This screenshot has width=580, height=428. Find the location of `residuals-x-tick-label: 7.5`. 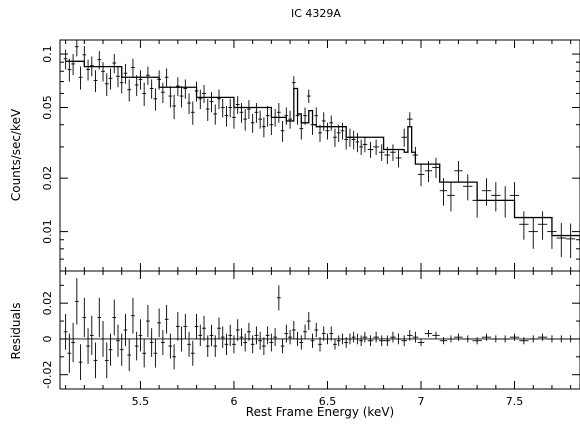

residuals-x-tick-label: 7.5 is located at coordinates (515, 401).